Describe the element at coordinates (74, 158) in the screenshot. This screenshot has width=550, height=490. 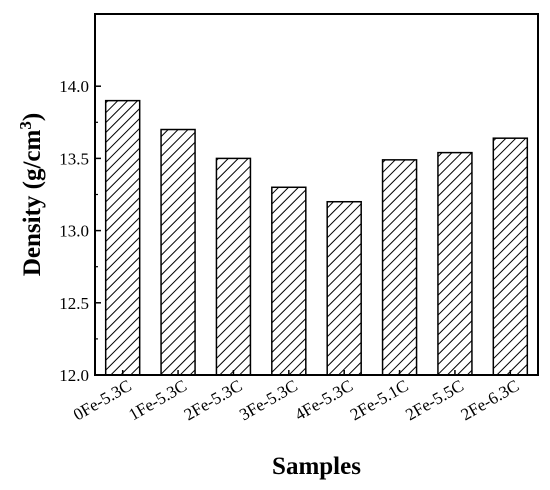
I see `y-tick-label: 13.5` at that location.